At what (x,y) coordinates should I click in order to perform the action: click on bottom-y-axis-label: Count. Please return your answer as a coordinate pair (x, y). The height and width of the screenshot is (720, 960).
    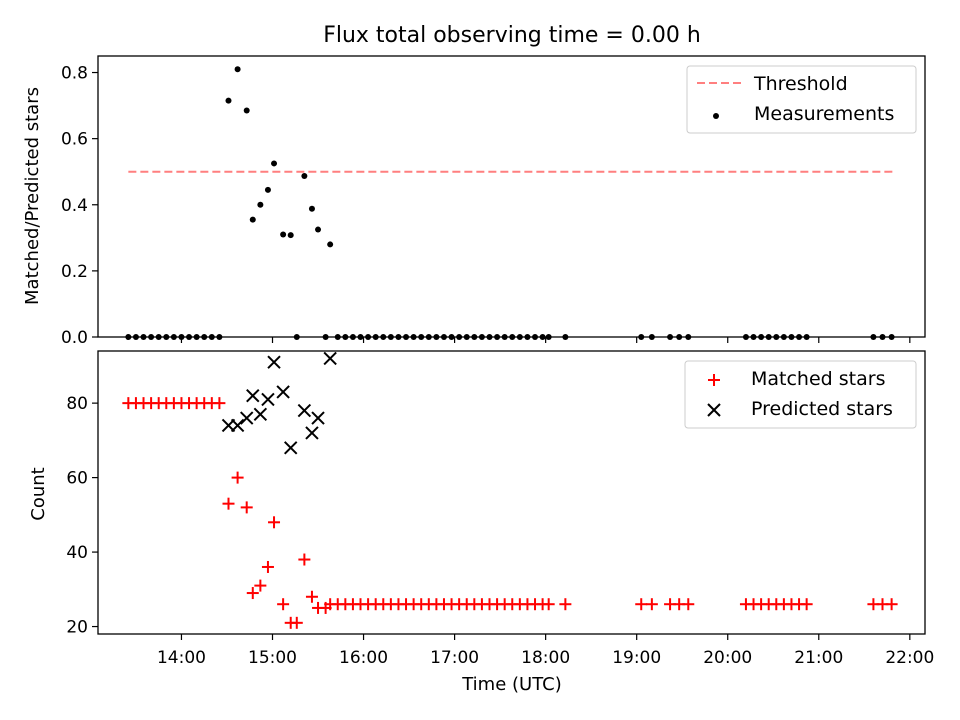
    Looking at the image, I should click on (38, 493).